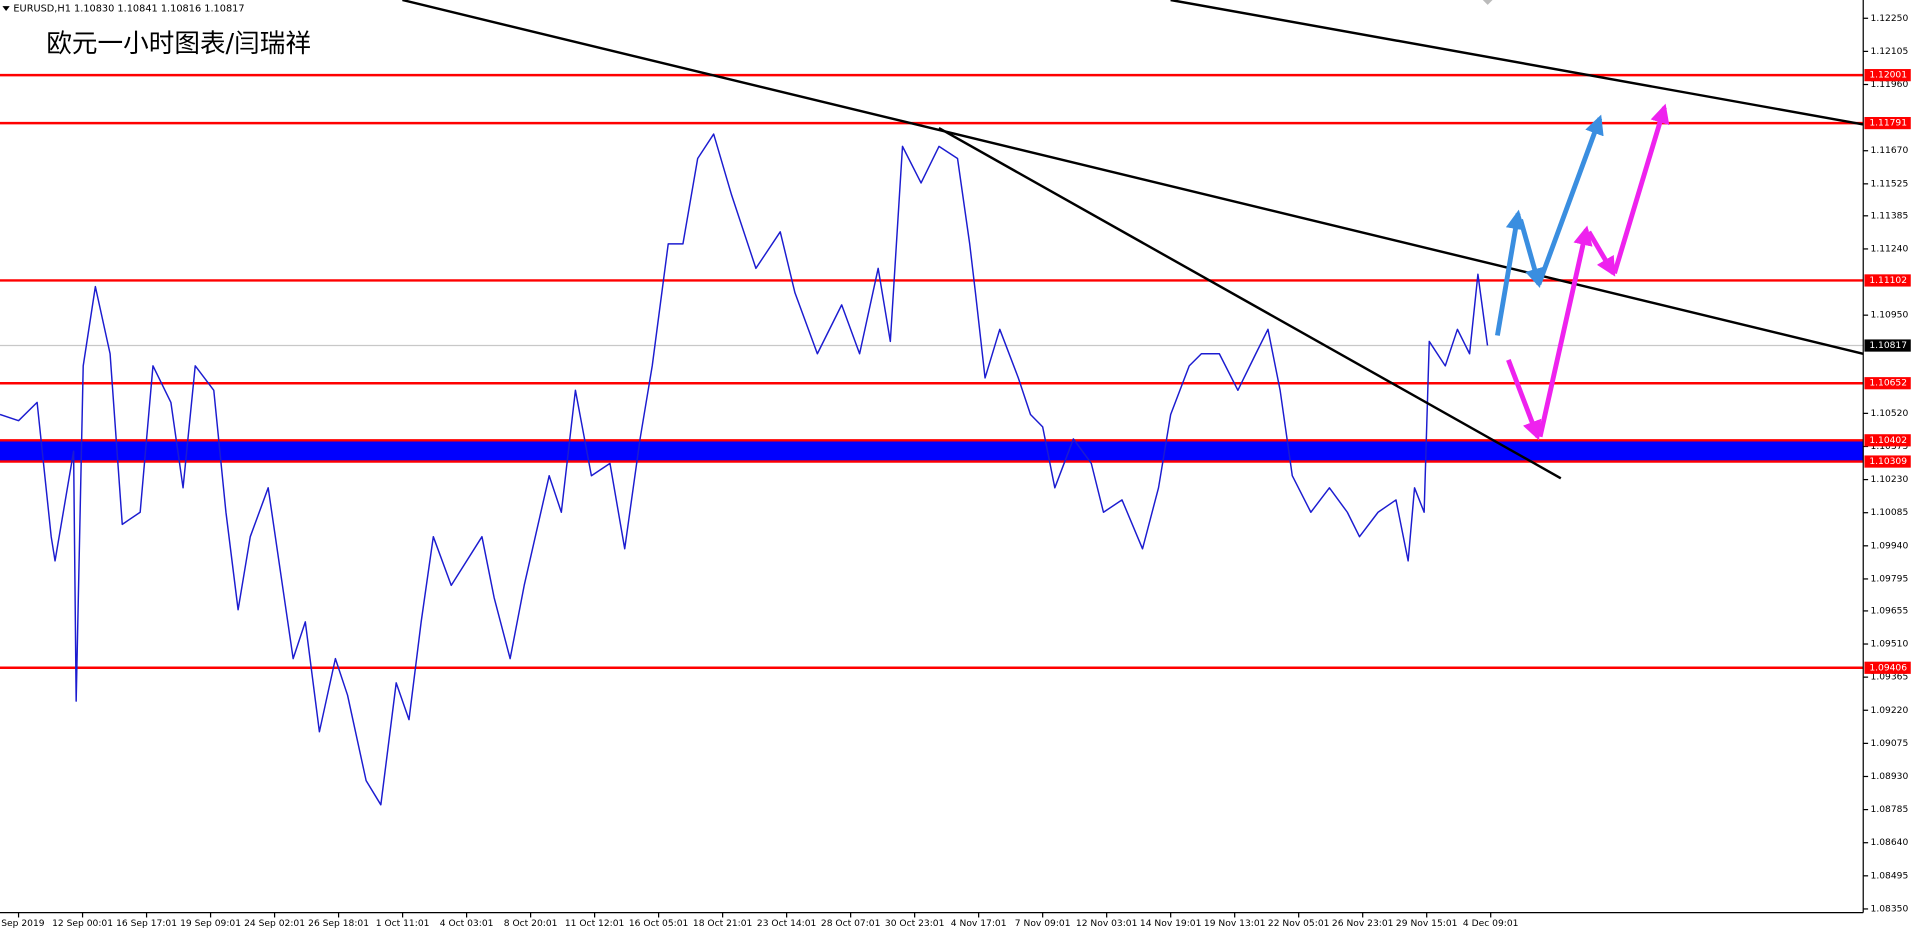 This screenshot has height=937, width=1912. What do you see at coordinates (1890, 52) in the screenshot?
I see `y-tick-label: 1.12105` at bounding box center [1890, 52].